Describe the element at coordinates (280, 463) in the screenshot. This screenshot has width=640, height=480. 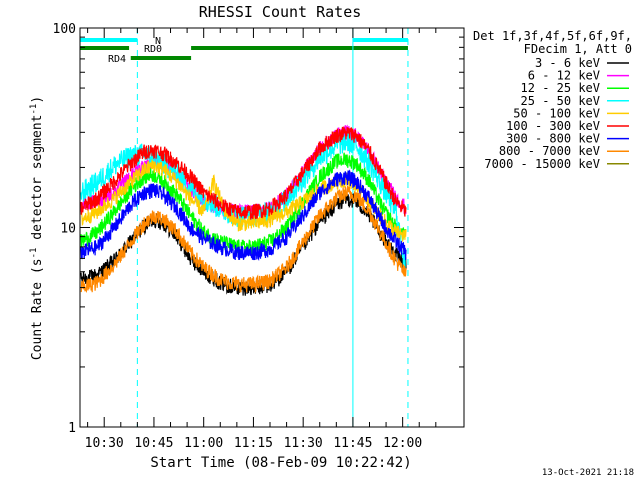
I see `x-axis-label: Start Time (08-Feb-09 10:22:42)` at that location.